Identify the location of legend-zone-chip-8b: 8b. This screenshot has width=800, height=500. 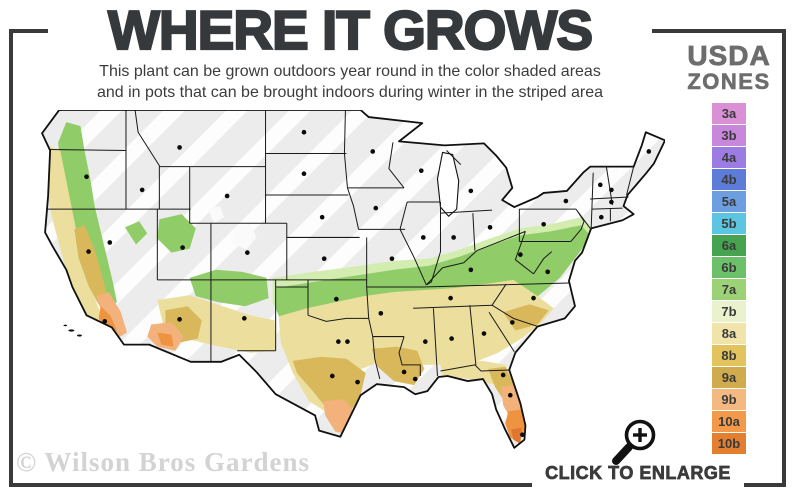
(729, 355).